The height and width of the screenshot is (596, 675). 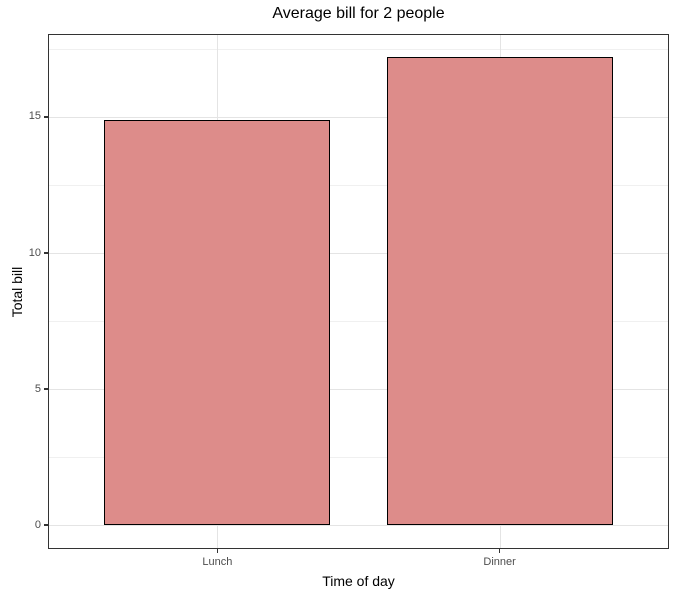 I want to click on x-tick-label: Dinner, so click(x=499, y=562).